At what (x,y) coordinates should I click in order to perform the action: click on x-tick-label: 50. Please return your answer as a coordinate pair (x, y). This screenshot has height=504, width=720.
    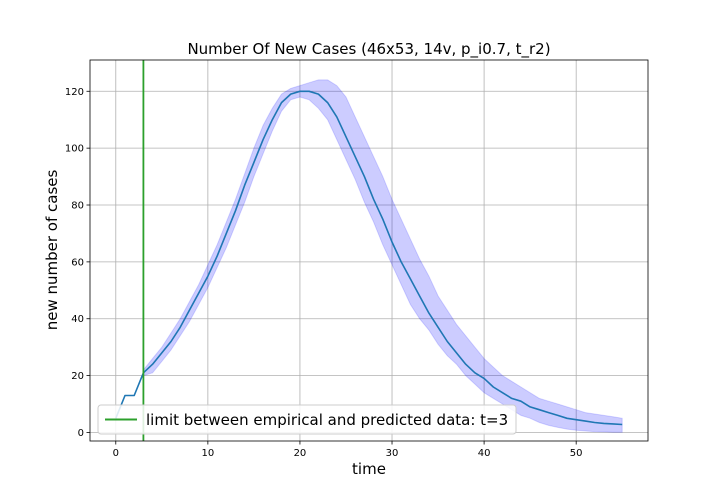
    Looking at the image, I should click on (576, 453).